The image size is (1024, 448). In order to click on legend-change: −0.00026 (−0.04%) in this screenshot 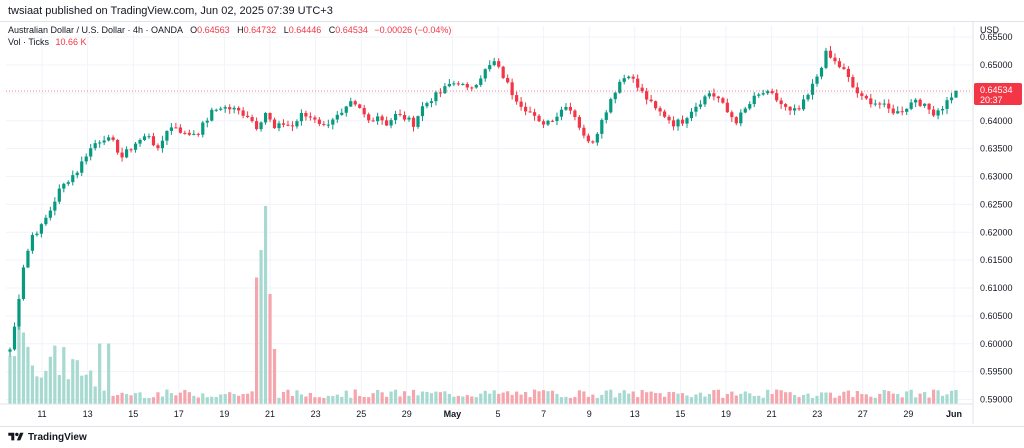, I will do `click(413, 30)`.